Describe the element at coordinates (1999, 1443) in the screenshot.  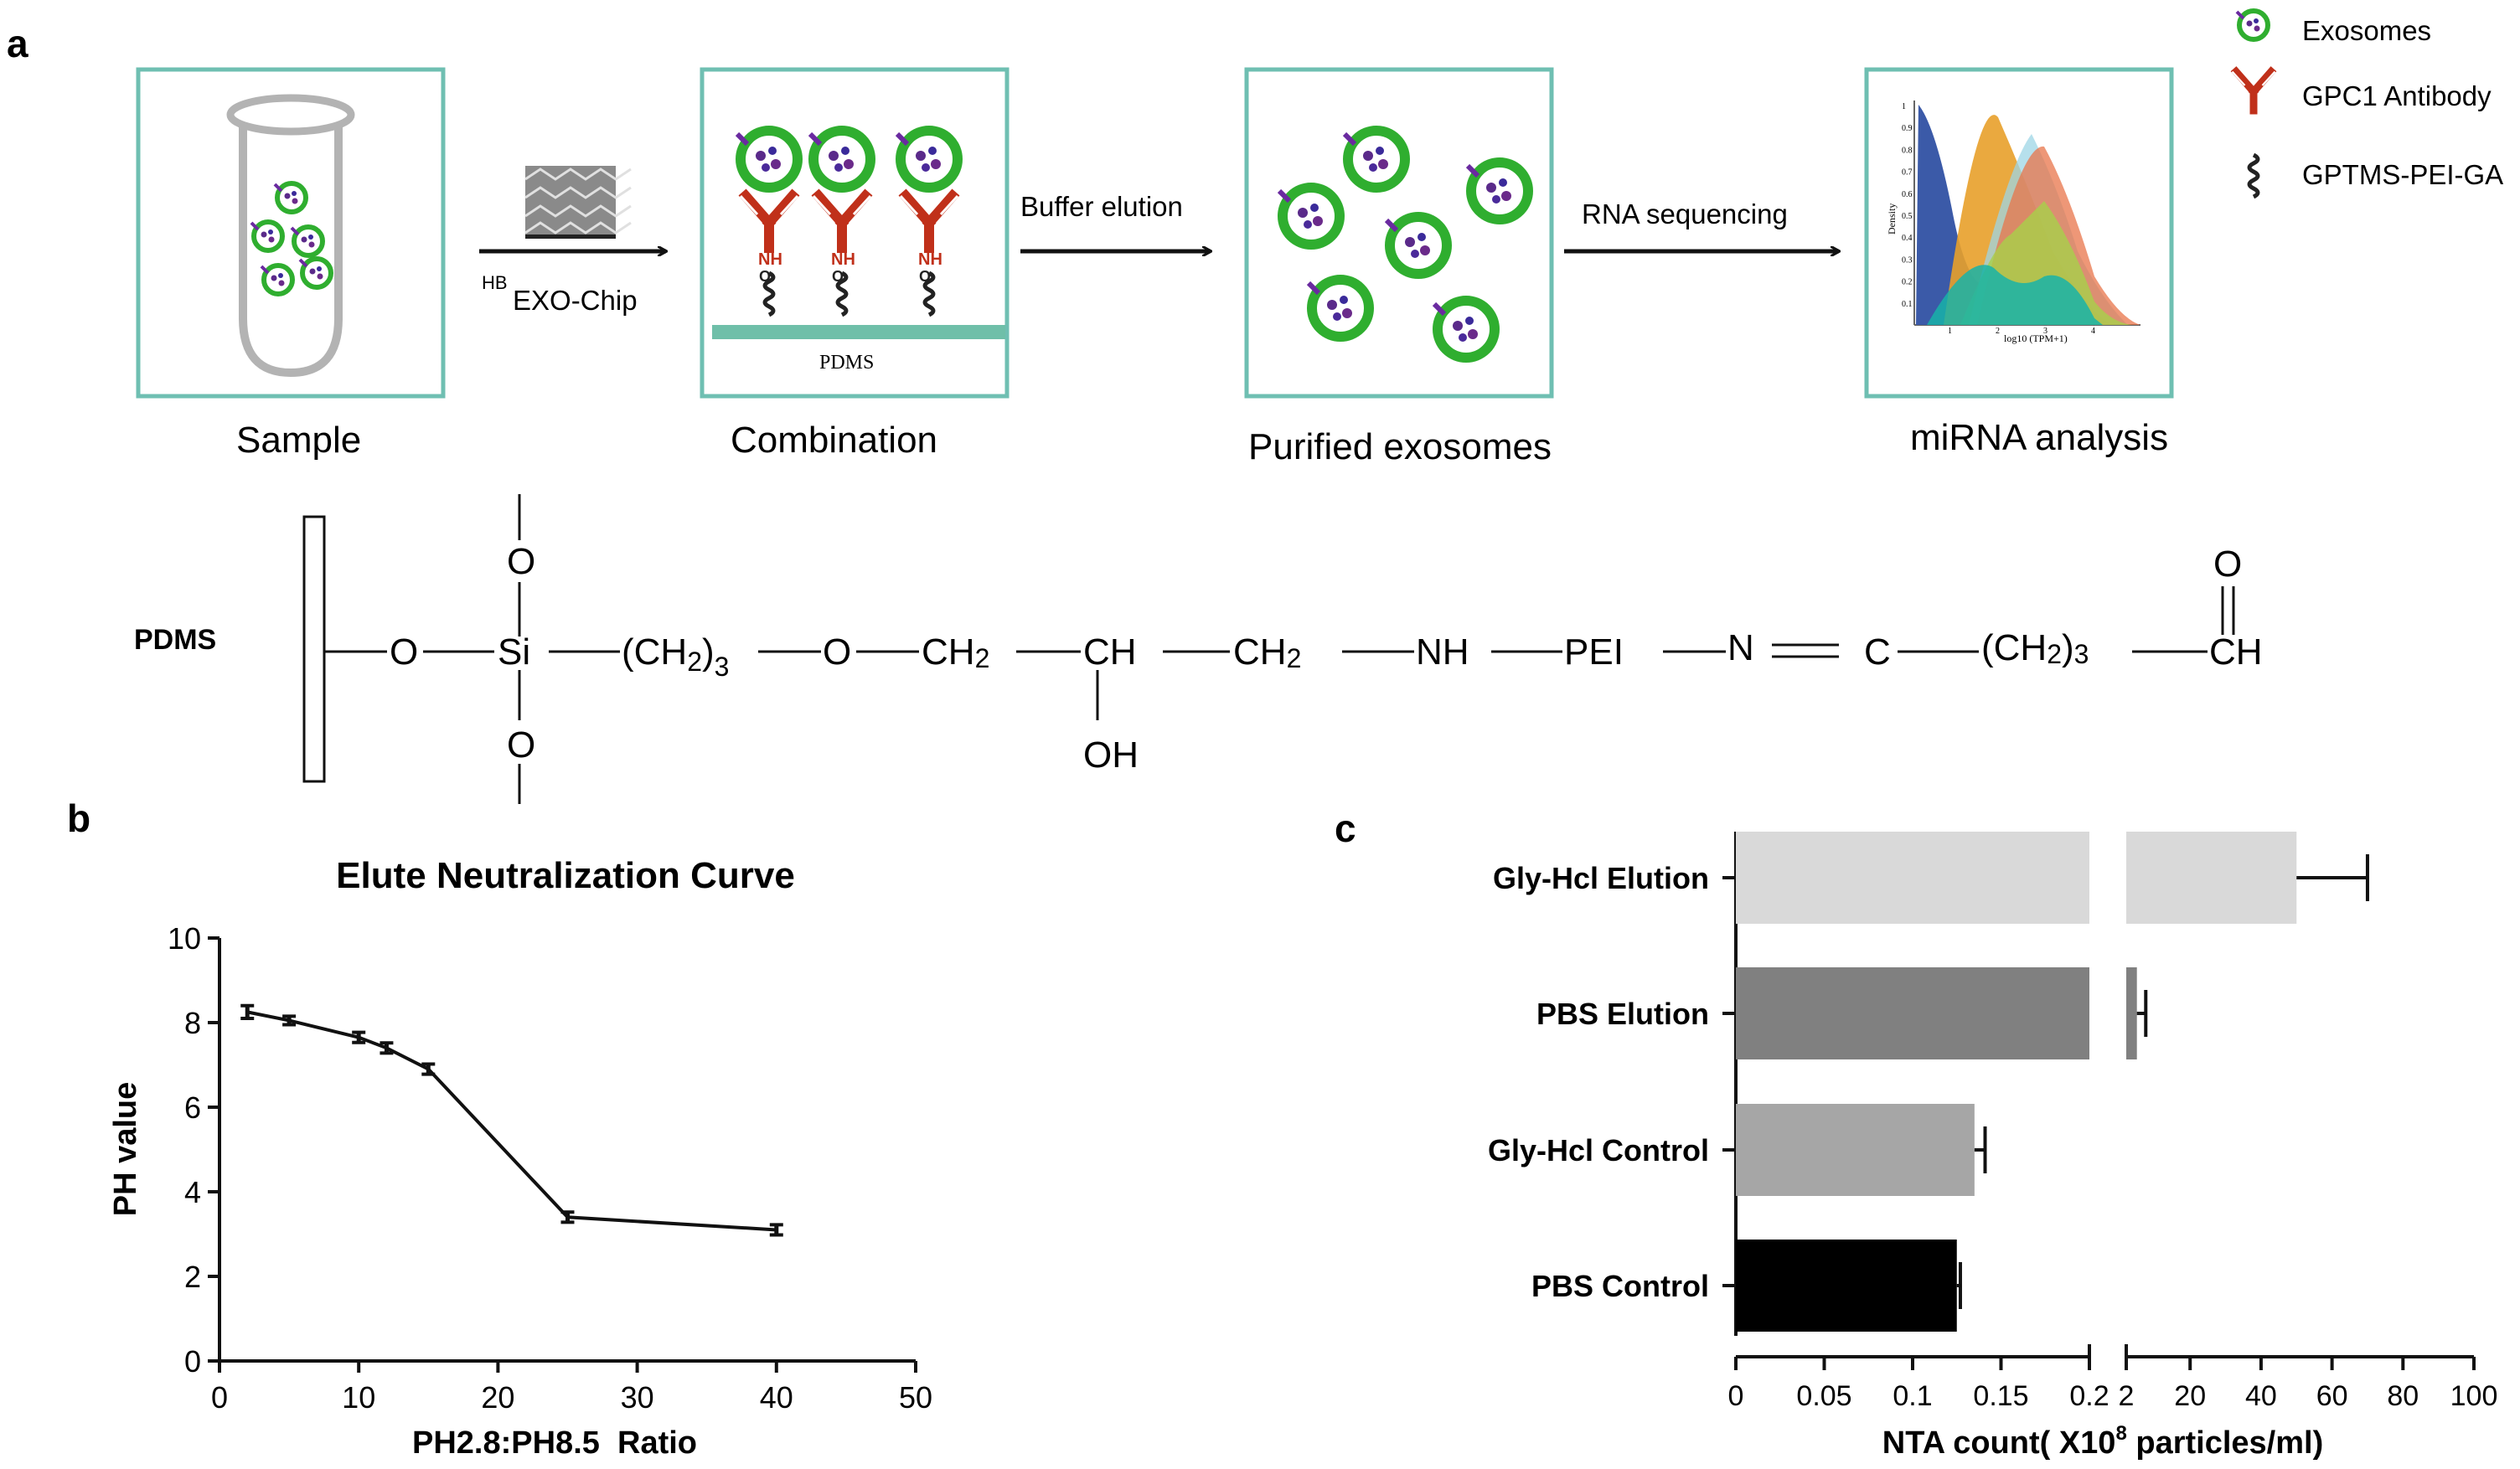
I see `chart-c-xlabel-text: NTA count( X10` at that location.